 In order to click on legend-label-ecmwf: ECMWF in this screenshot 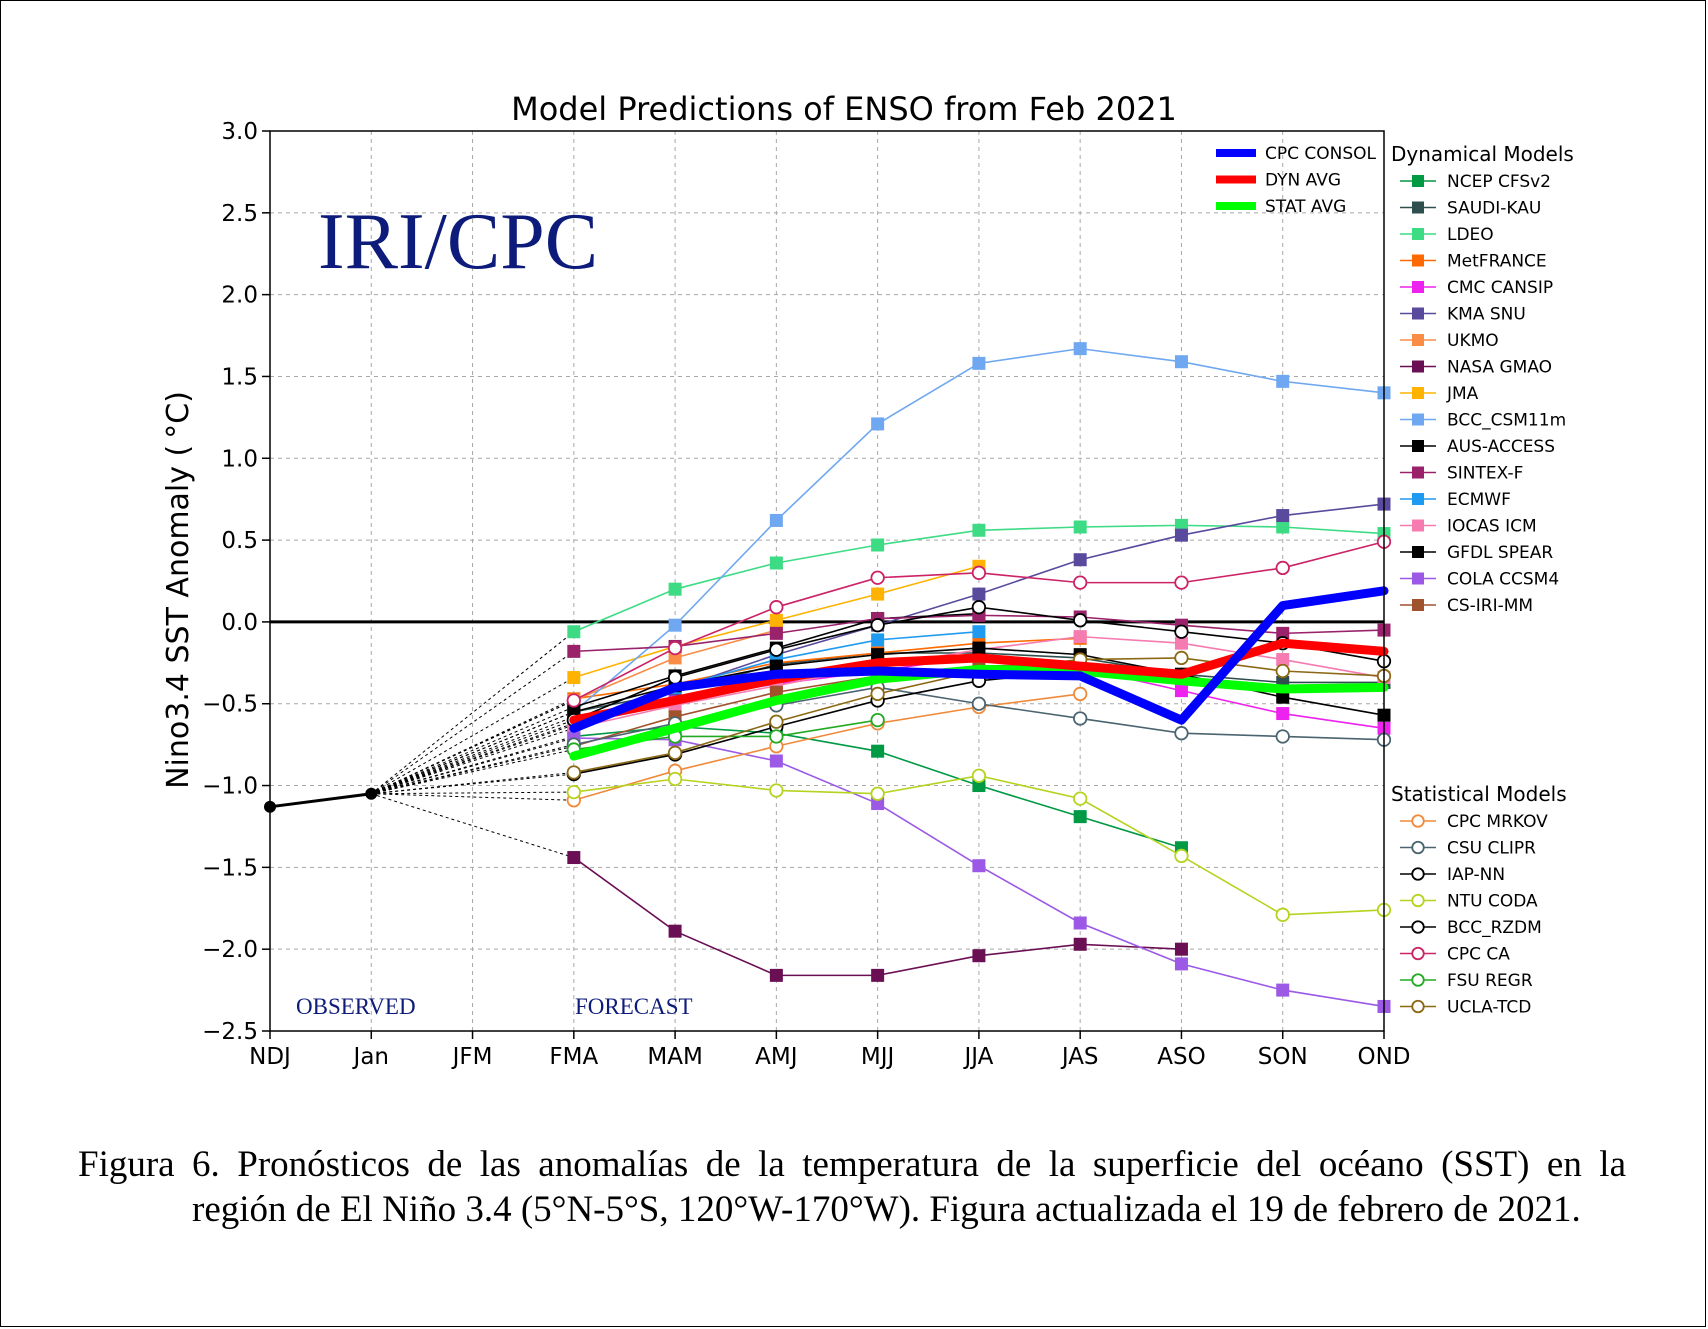, I will do `click(1479, 500)`.